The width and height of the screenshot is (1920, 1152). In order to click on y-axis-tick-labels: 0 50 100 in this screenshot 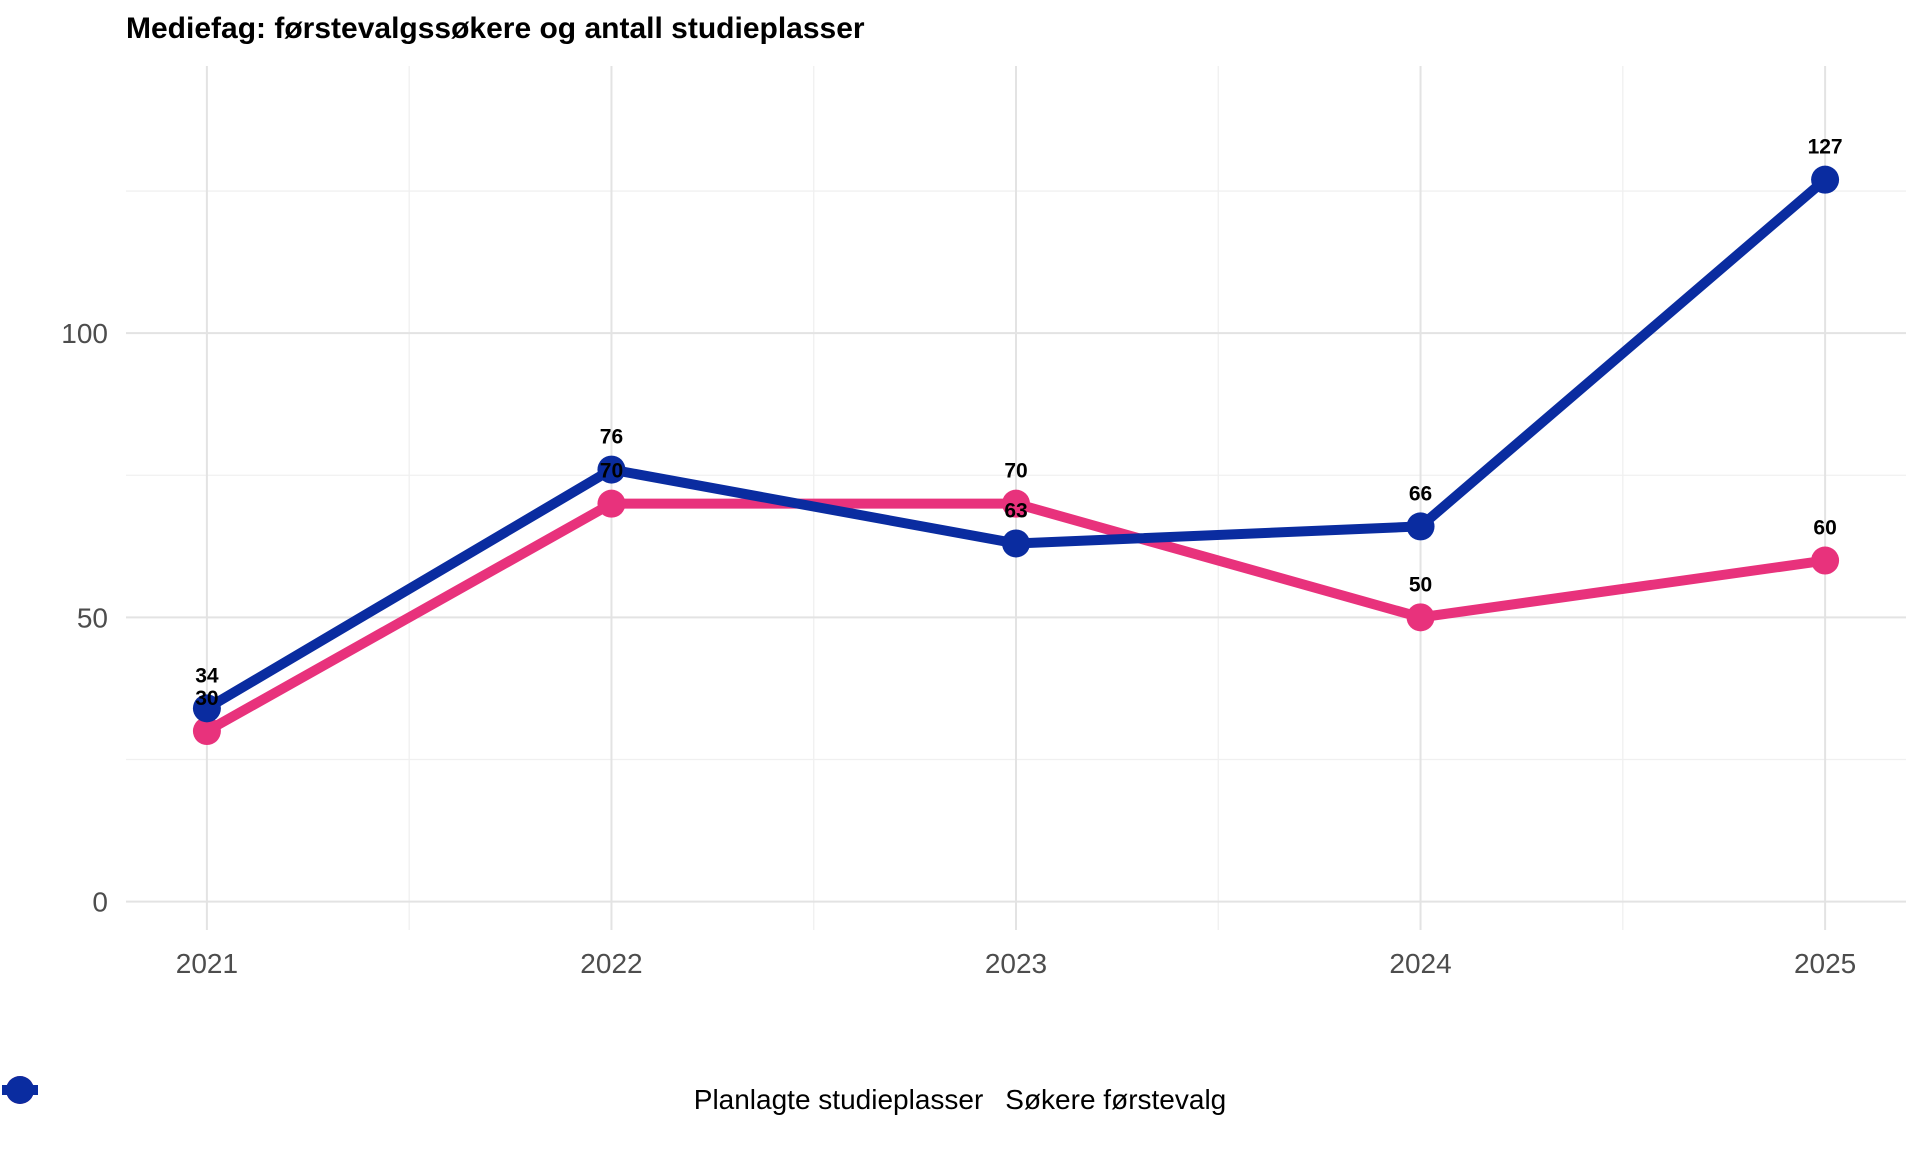, I will do `click(84, 617)`.